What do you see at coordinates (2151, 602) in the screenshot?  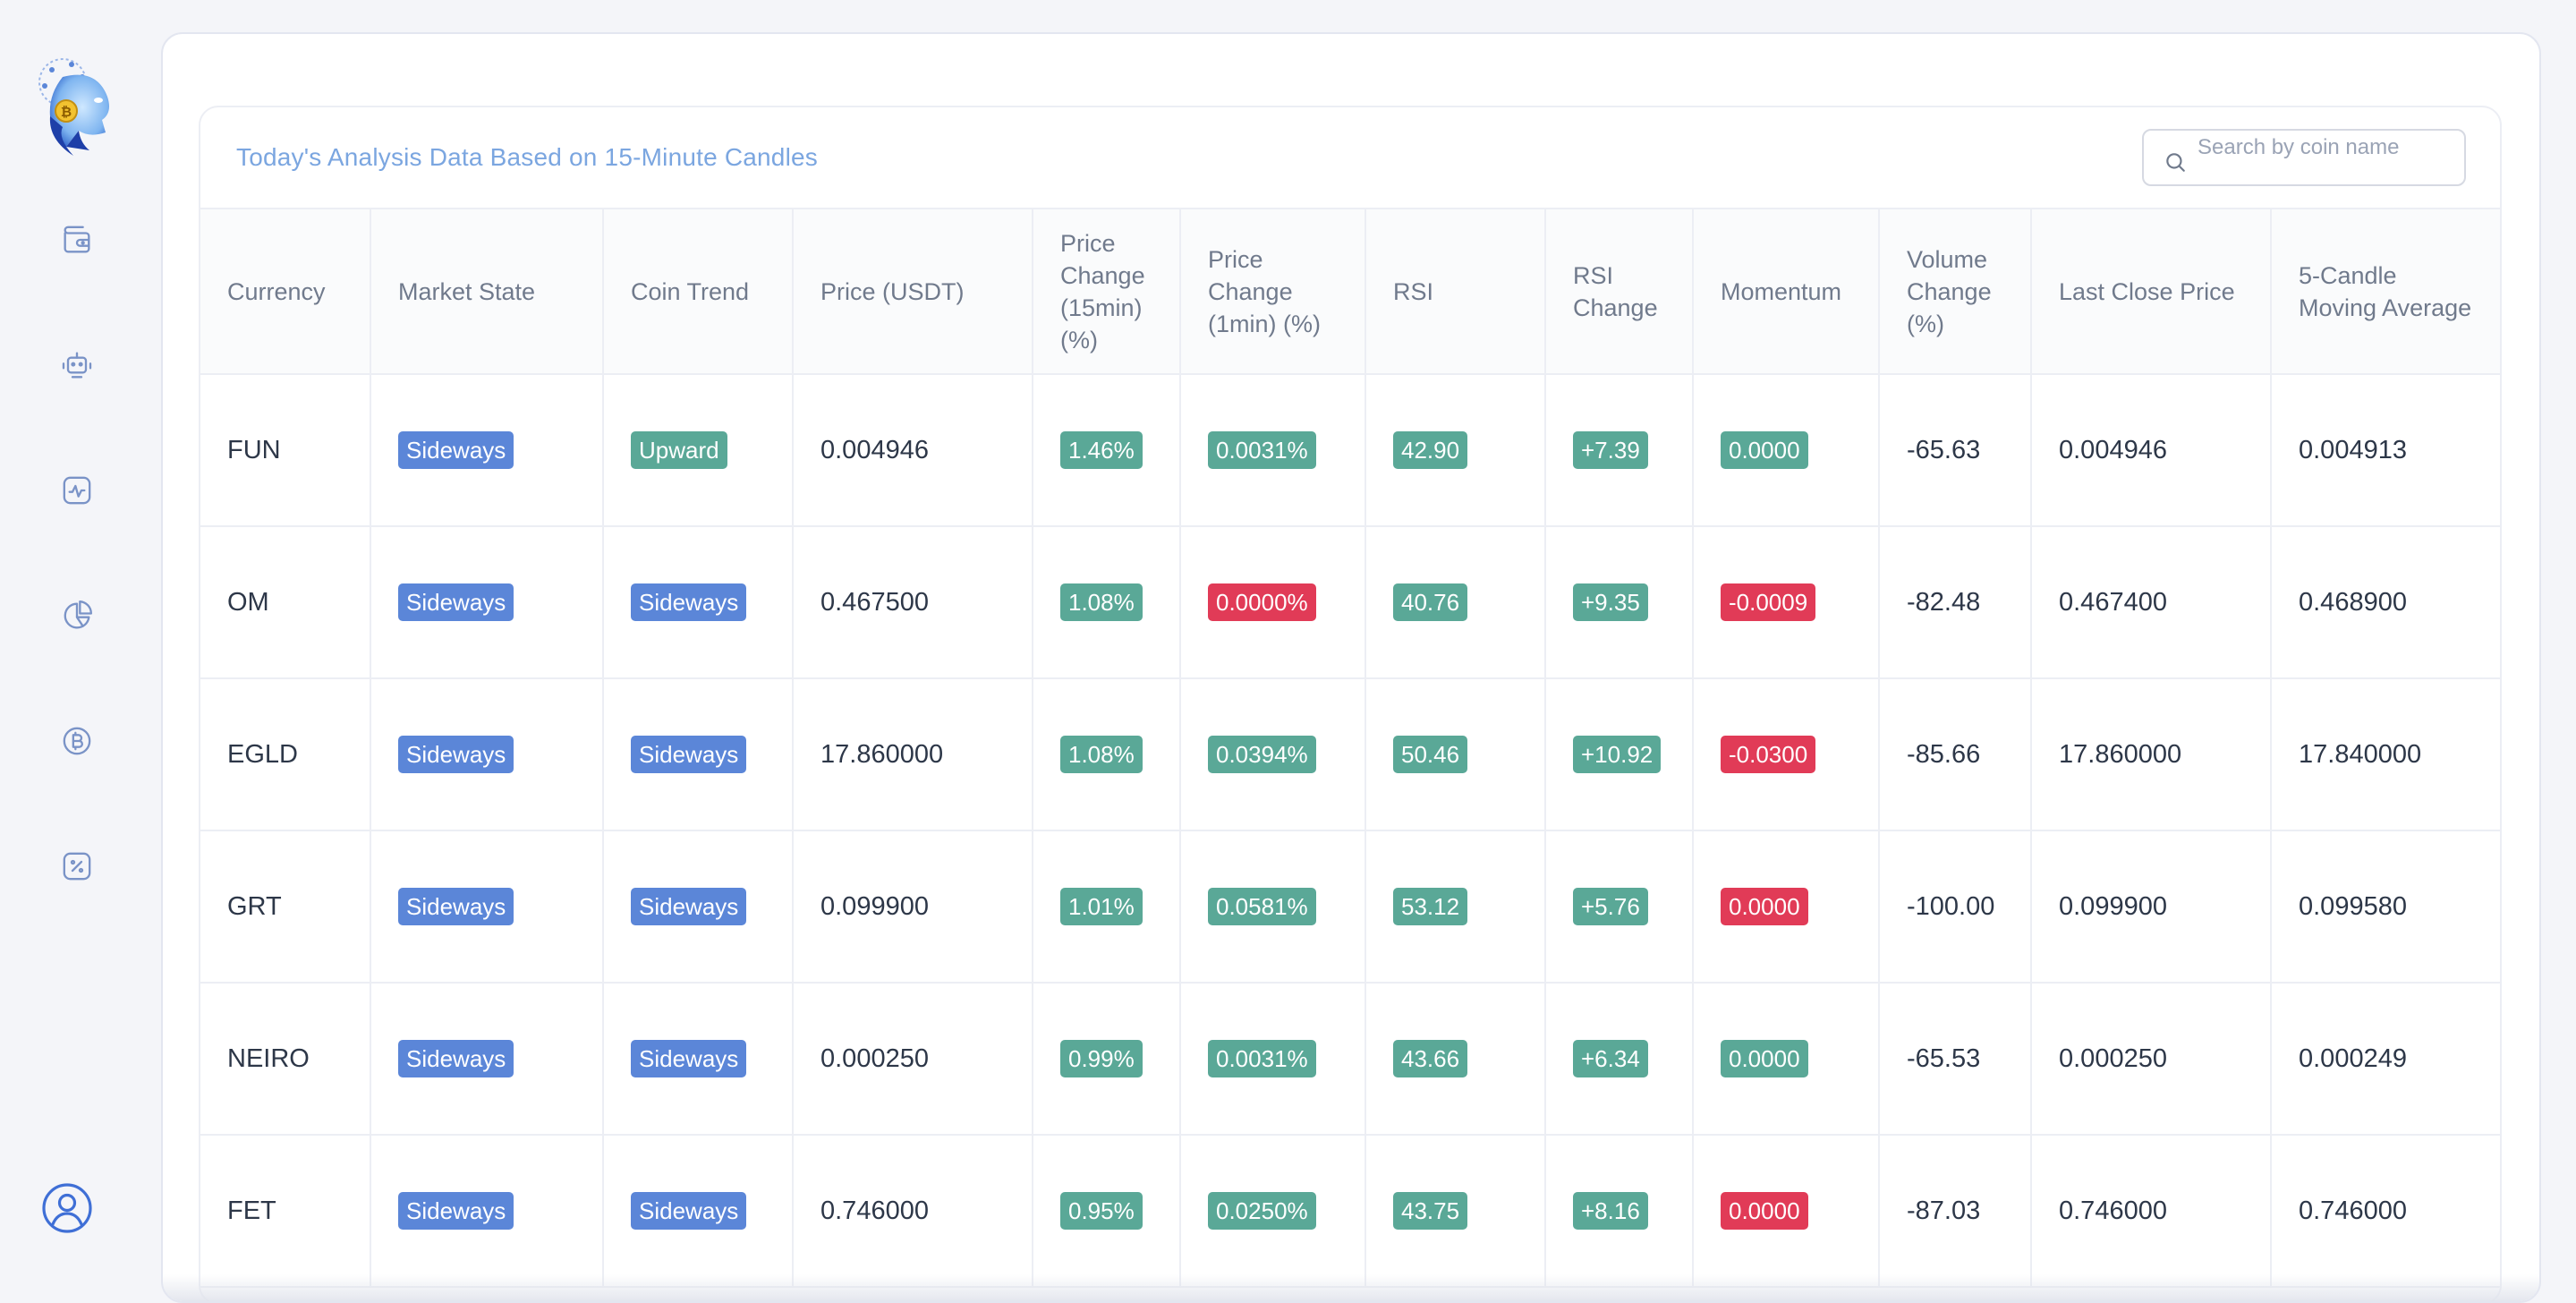 I see `last-close-cell: 0.467400` at bounding box center [2151, 602].